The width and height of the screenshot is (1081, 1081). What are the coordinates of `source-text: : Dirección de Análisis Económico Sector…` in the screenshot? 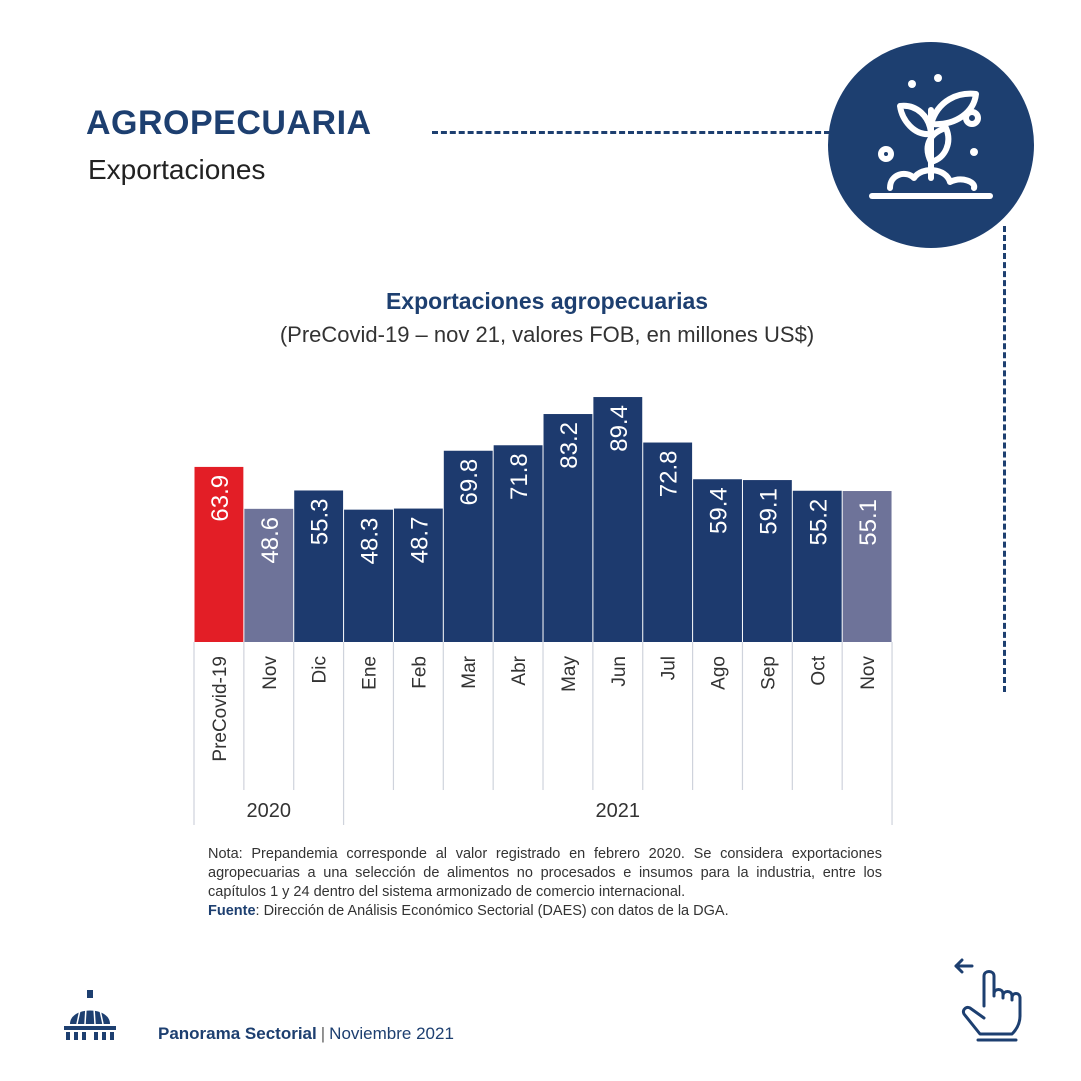 It's located at (492, 911).